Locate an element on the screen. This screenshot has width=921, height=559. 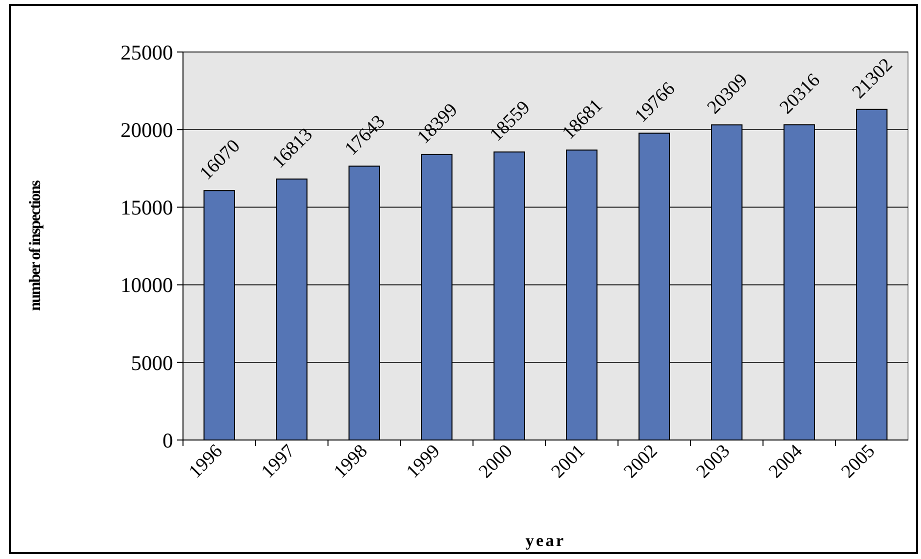
y-tick-label: 5000 is located at coordinates (152, 362).